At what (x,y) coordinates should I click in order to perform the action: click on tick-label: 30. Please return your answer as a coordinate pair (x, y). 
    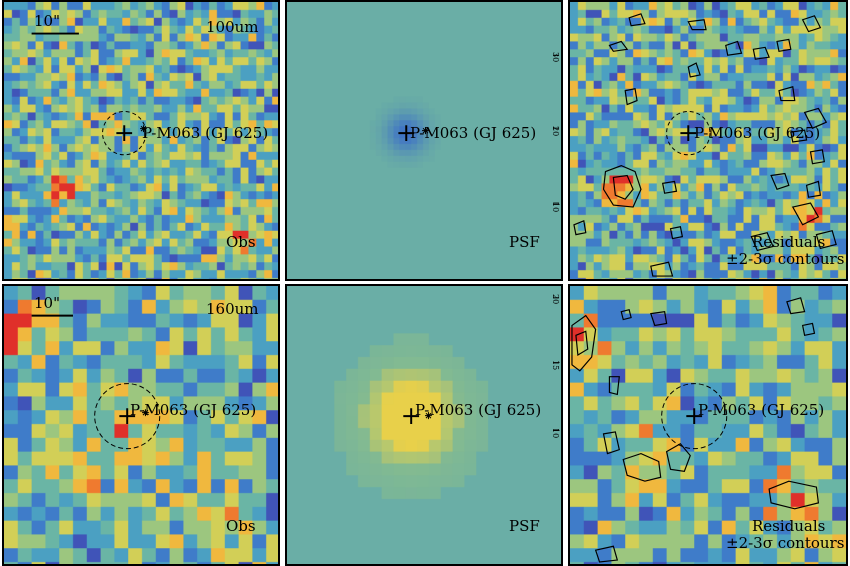
    Looking at the image, I should click on (555, 57).